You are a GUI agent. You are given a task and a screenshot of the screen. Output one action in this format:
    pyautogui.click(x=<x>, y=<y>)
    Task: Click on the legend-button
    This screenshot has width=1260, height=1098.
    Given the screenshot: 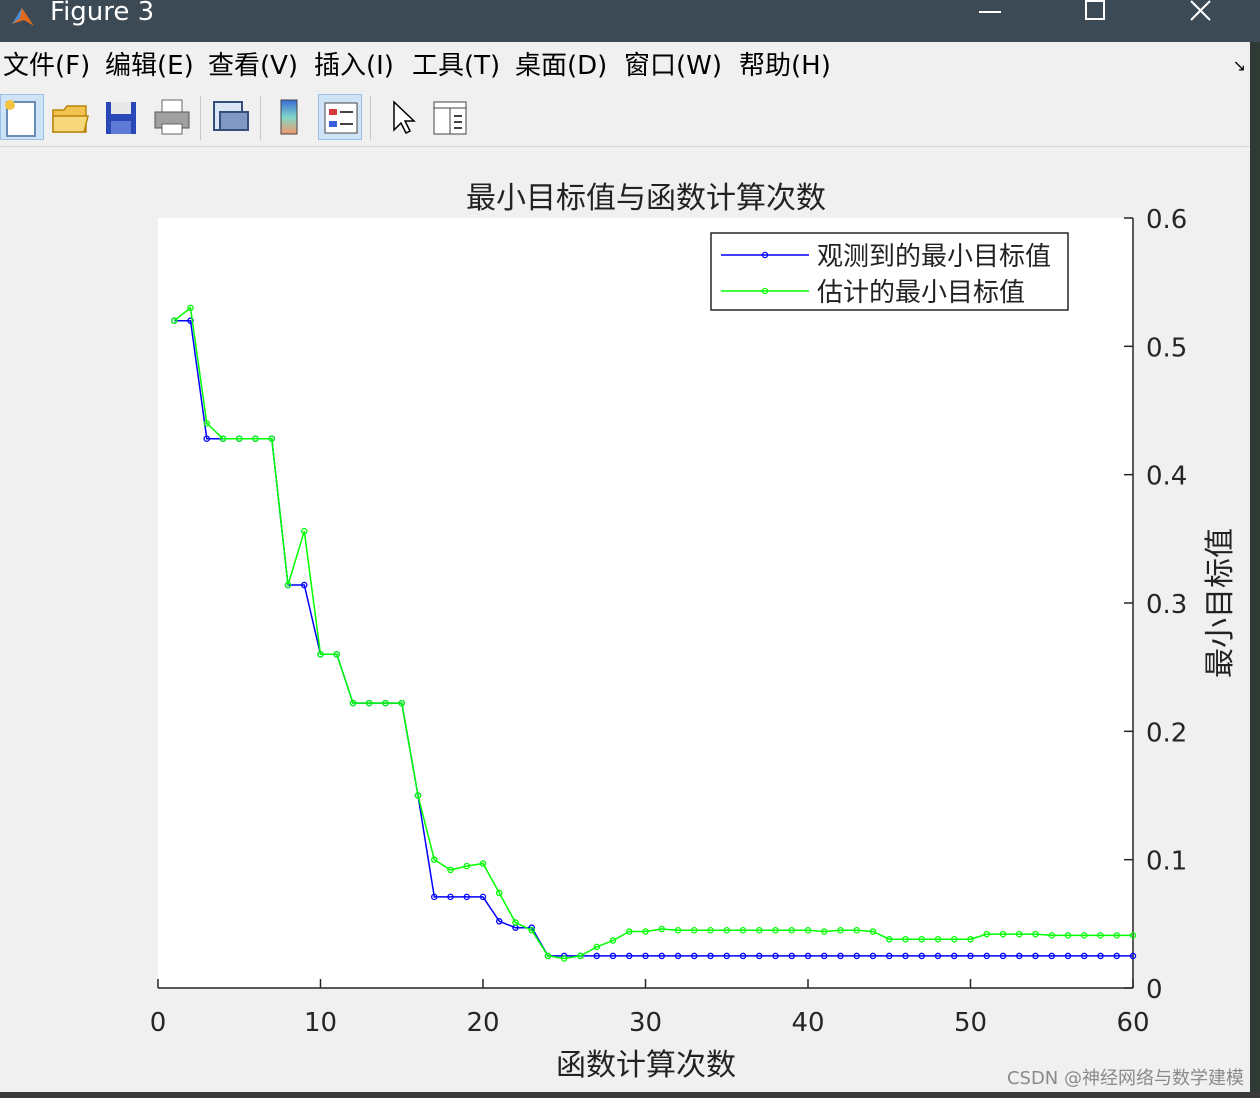 What is the action you would take?
    pyautogui.click(x=340, y=117)
    